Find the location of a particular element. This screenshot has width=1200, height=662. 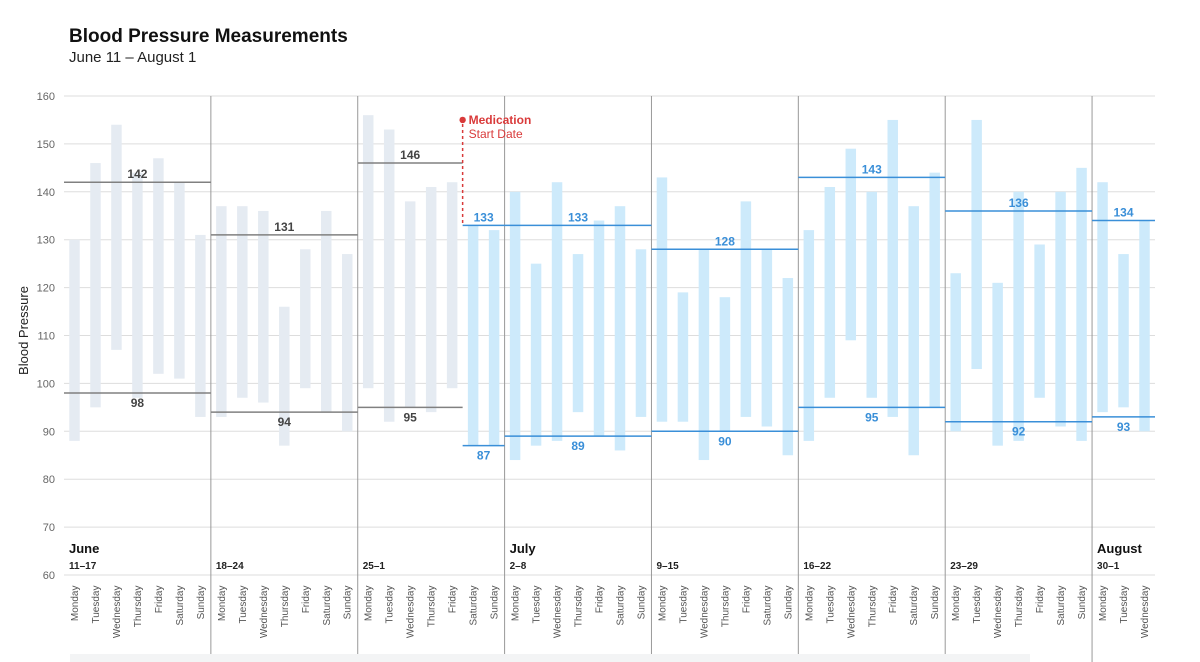

y-tick-label: 150 is located at coordinates (46, 145).